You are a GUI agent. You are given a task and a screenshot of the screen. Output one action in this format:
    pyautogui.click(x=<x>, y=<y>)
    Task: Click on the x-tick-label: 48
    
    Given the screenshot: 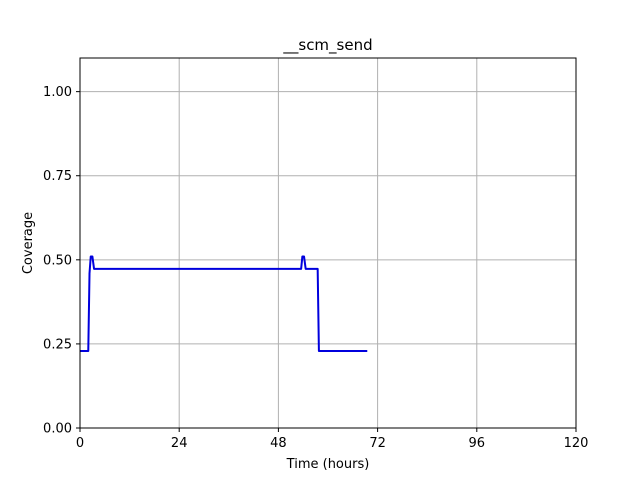 What is the action you would take?
    pyautogui.click(x=278, y=443)
    